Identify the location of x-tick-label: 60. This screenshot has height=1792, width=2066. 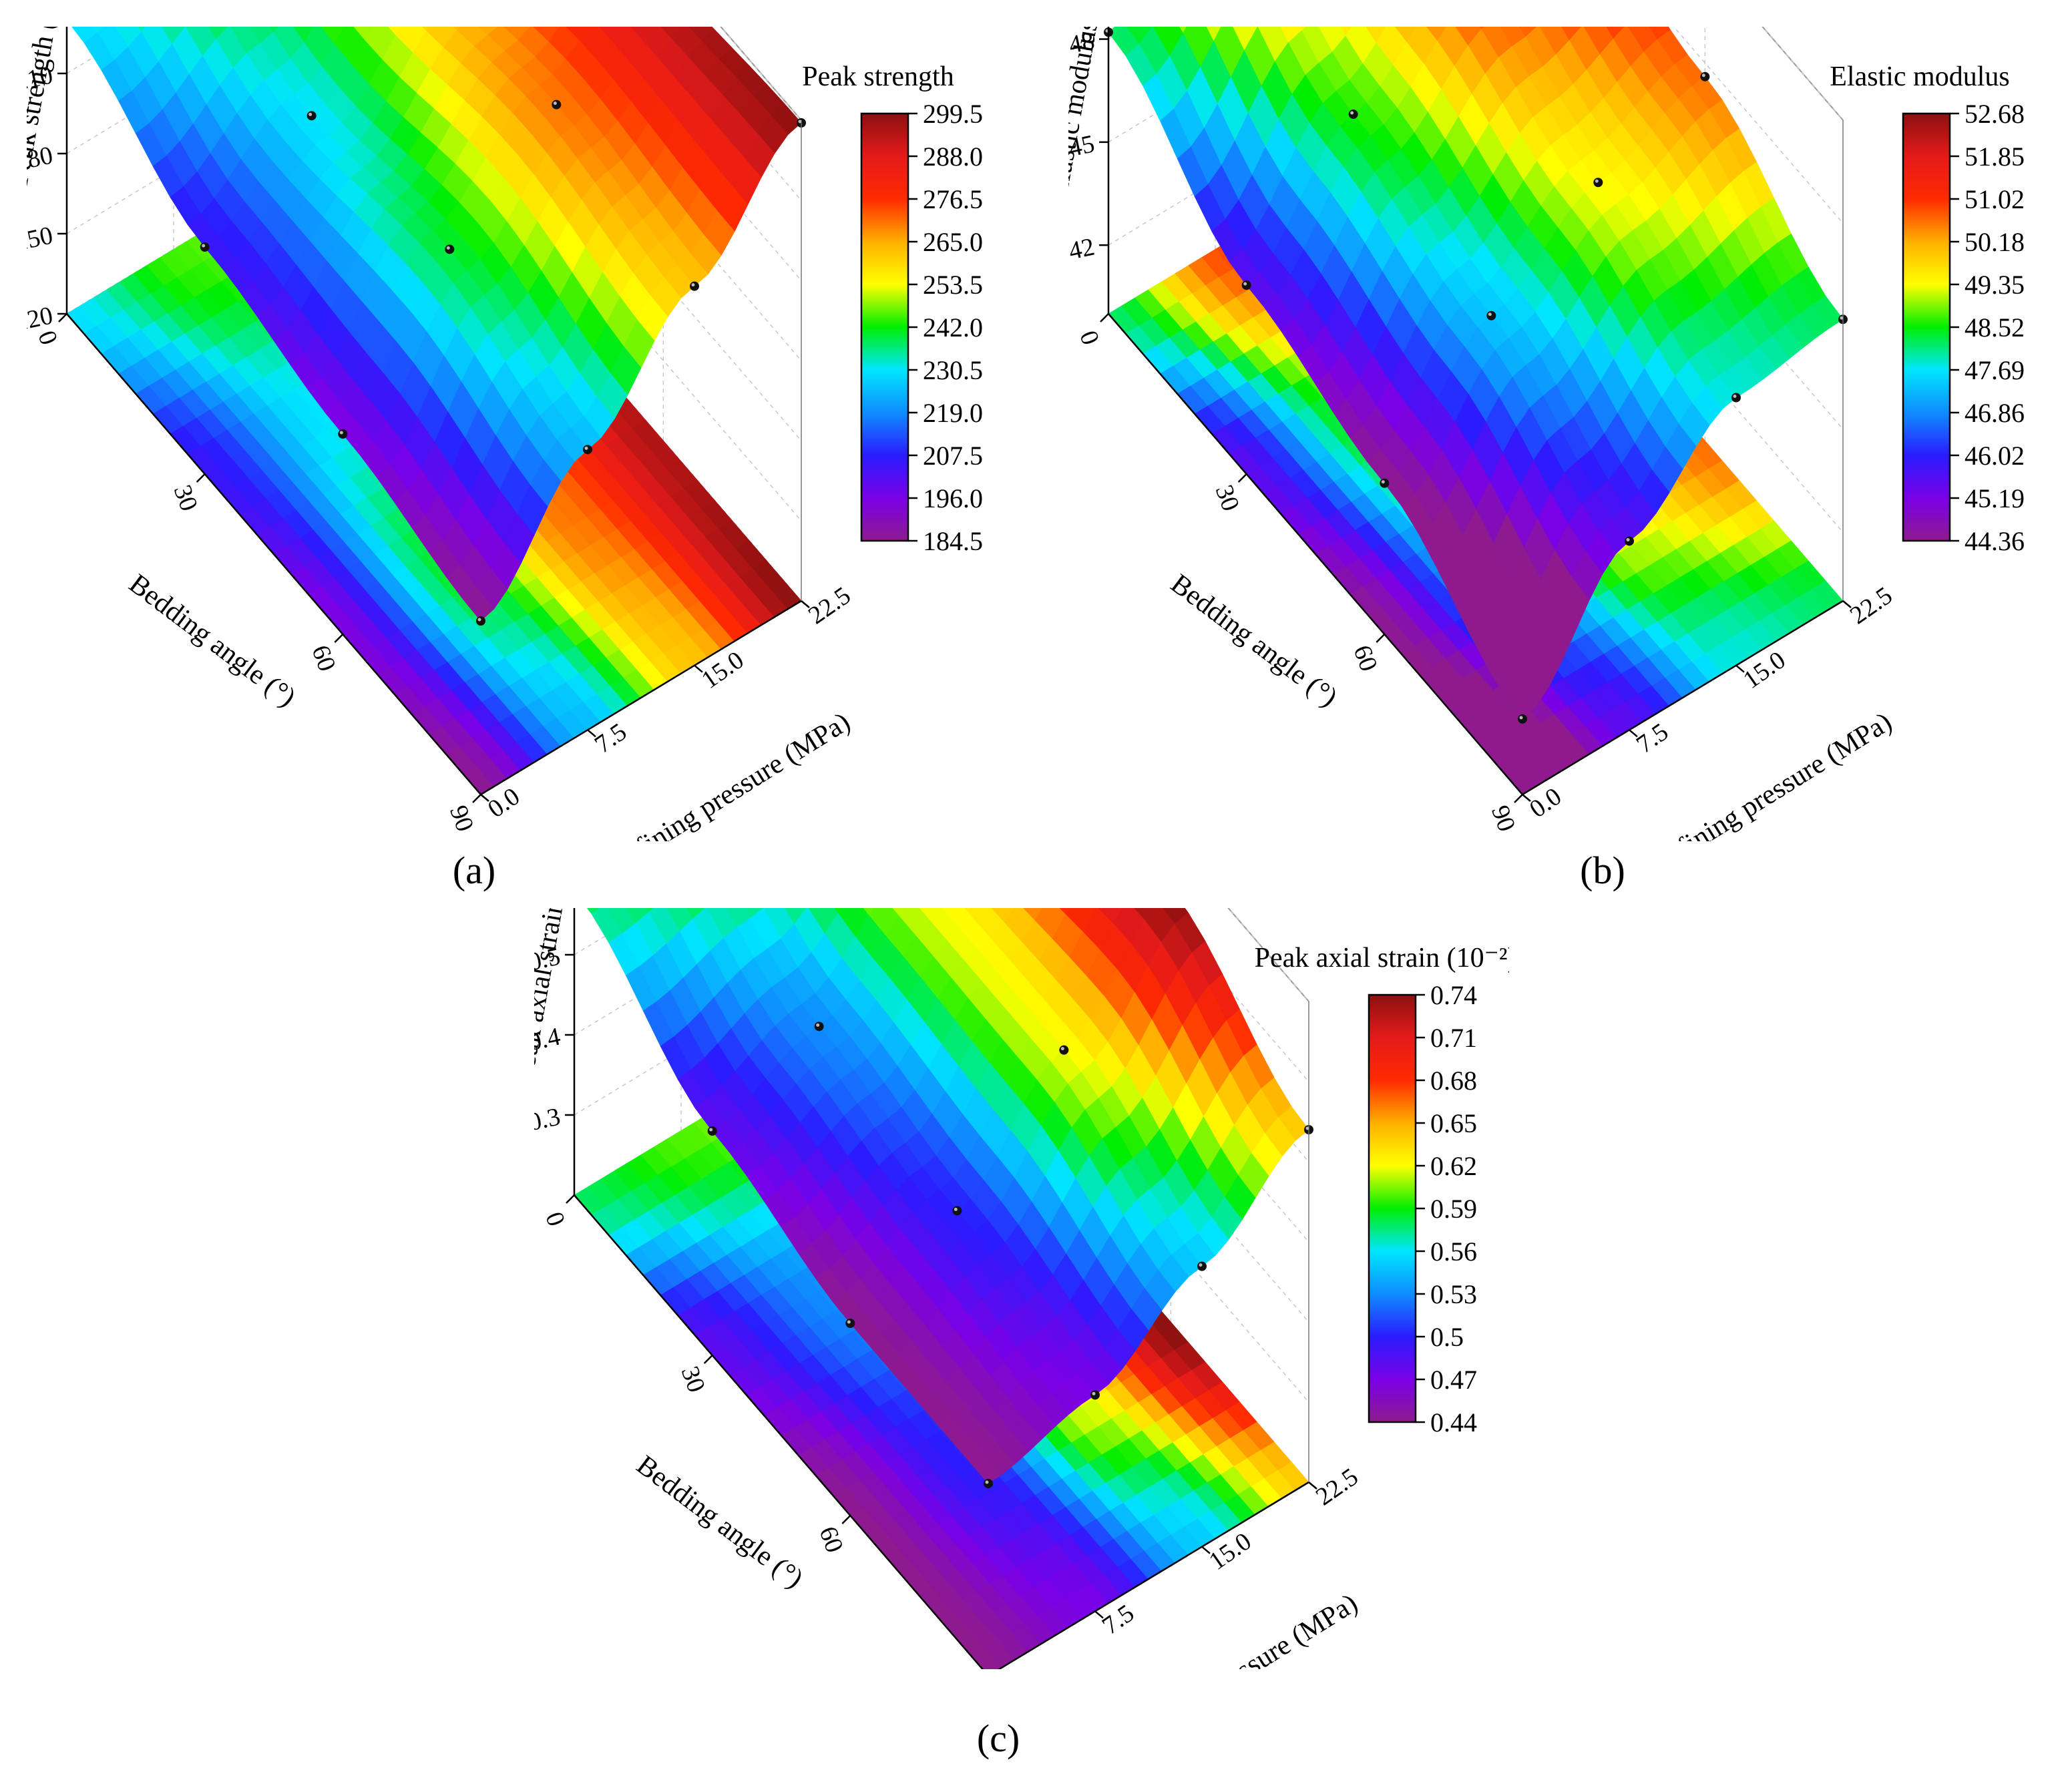
(830, 1540).